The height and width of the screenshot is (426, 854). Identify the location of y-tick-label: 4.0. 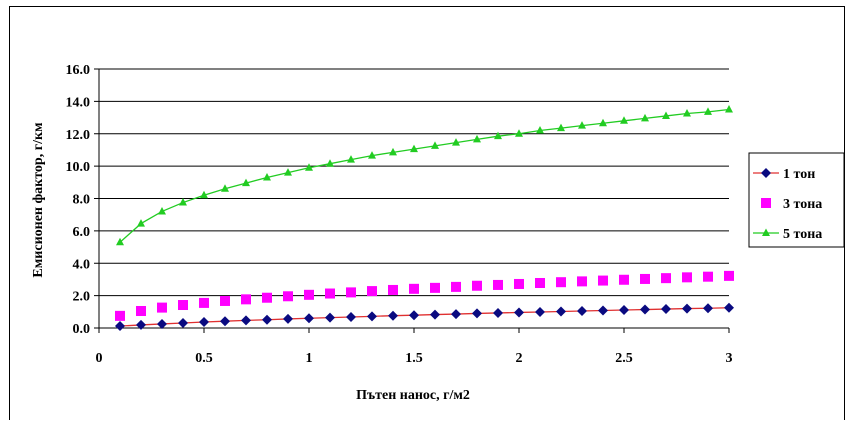
(82, 264).